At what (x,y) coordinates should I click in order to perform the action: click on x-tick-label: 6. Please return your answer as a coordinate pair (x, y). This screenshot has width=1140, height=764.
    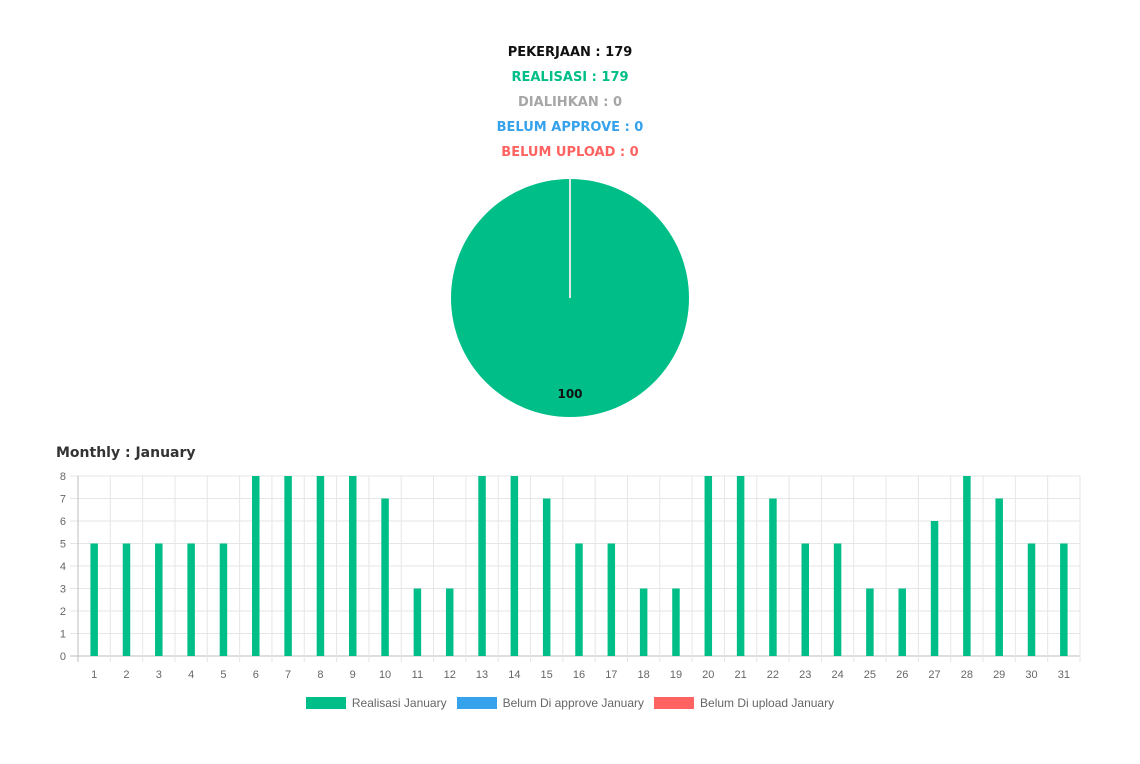
    Looking at the image, I should click on (256, 675).